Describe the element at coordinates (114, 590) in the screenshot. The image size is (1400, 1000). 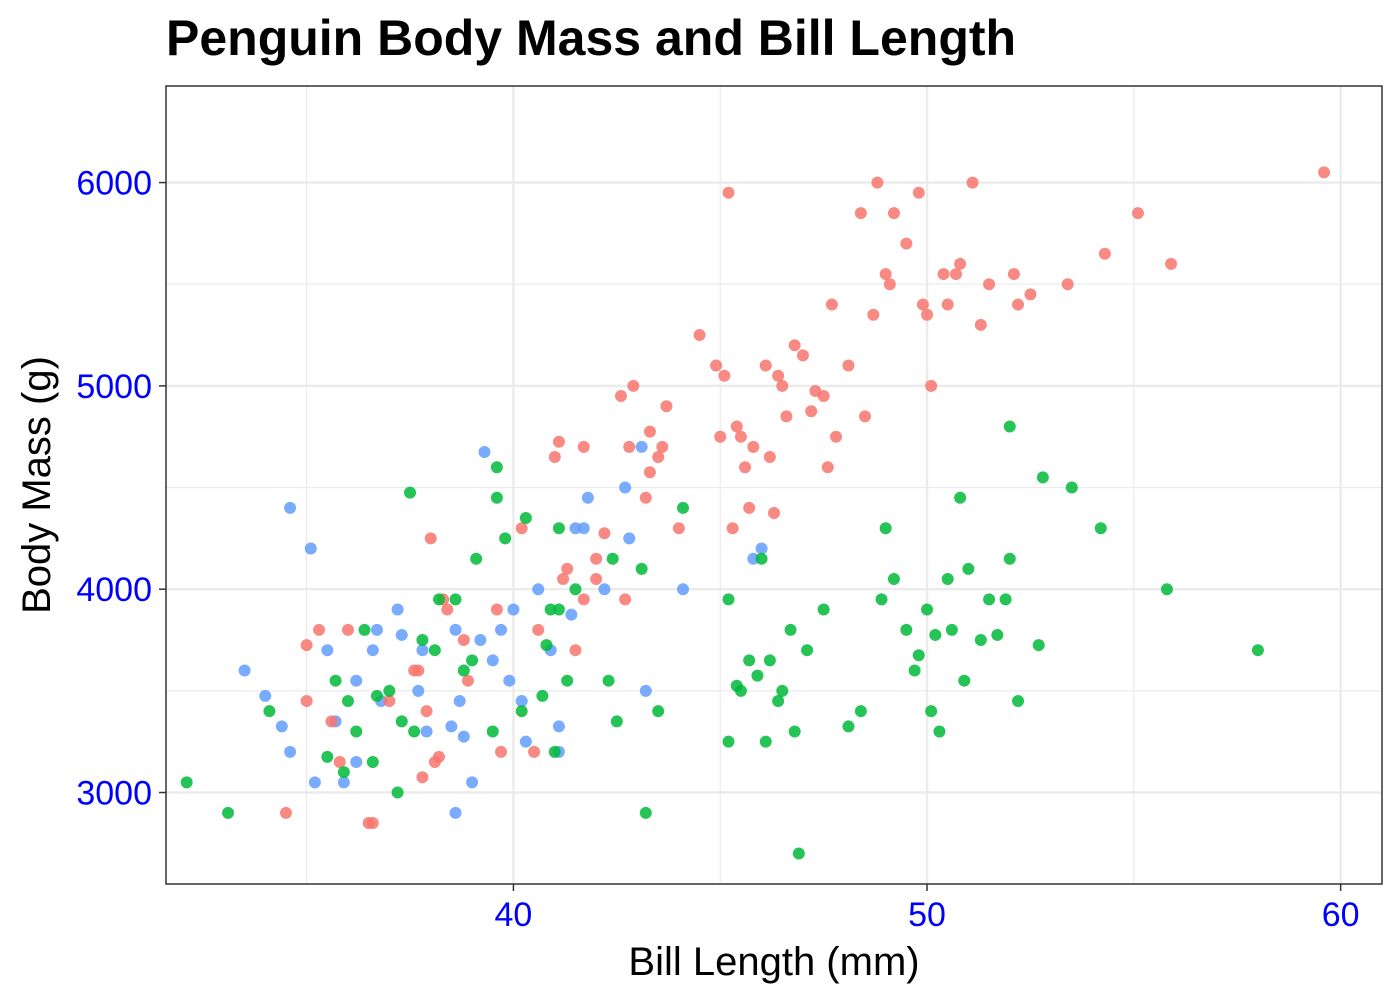
I see `y-tick-label: 4000` at that location.